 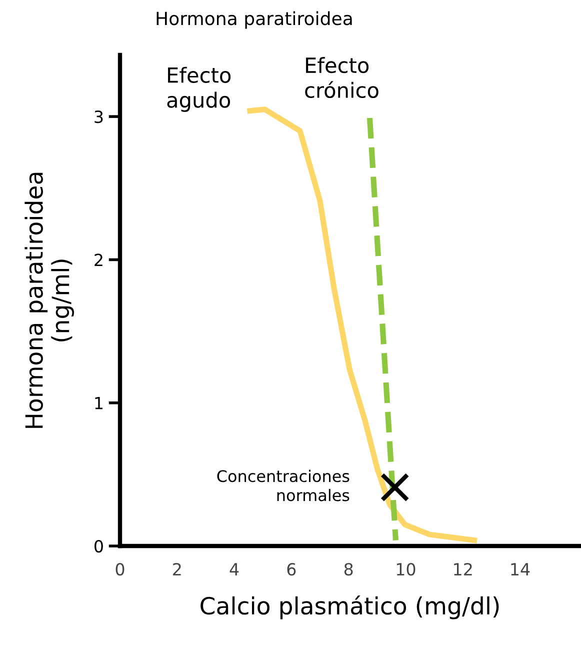 What do you see at coordinates (520, 569) in the screenshot?
I see `x-tick-label: 14` at bounding box center [520, 569].